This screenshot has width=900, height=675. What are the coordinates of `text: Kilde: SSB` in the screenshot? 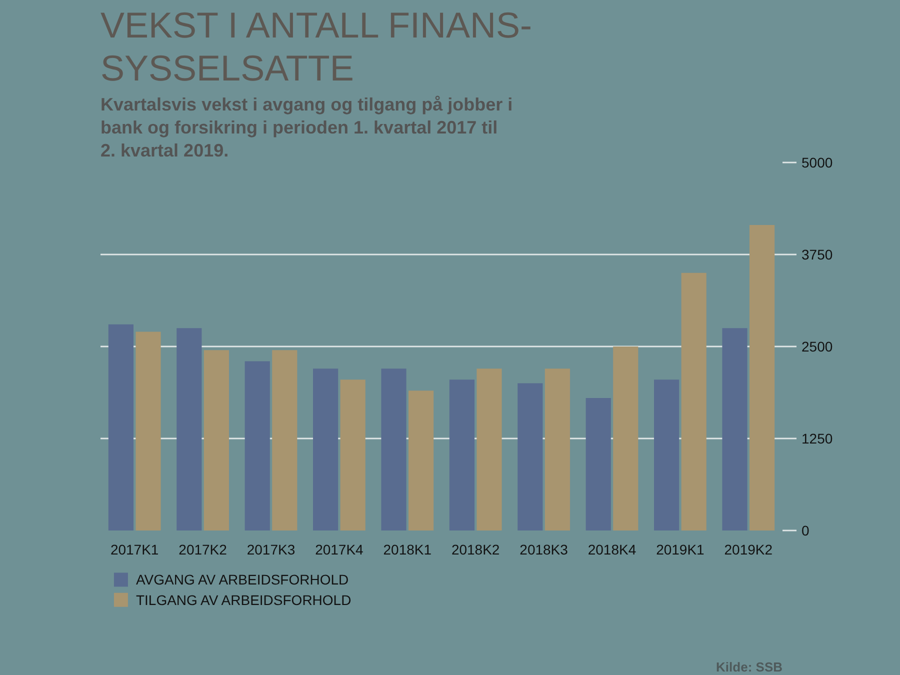 It's located at (749, 667).